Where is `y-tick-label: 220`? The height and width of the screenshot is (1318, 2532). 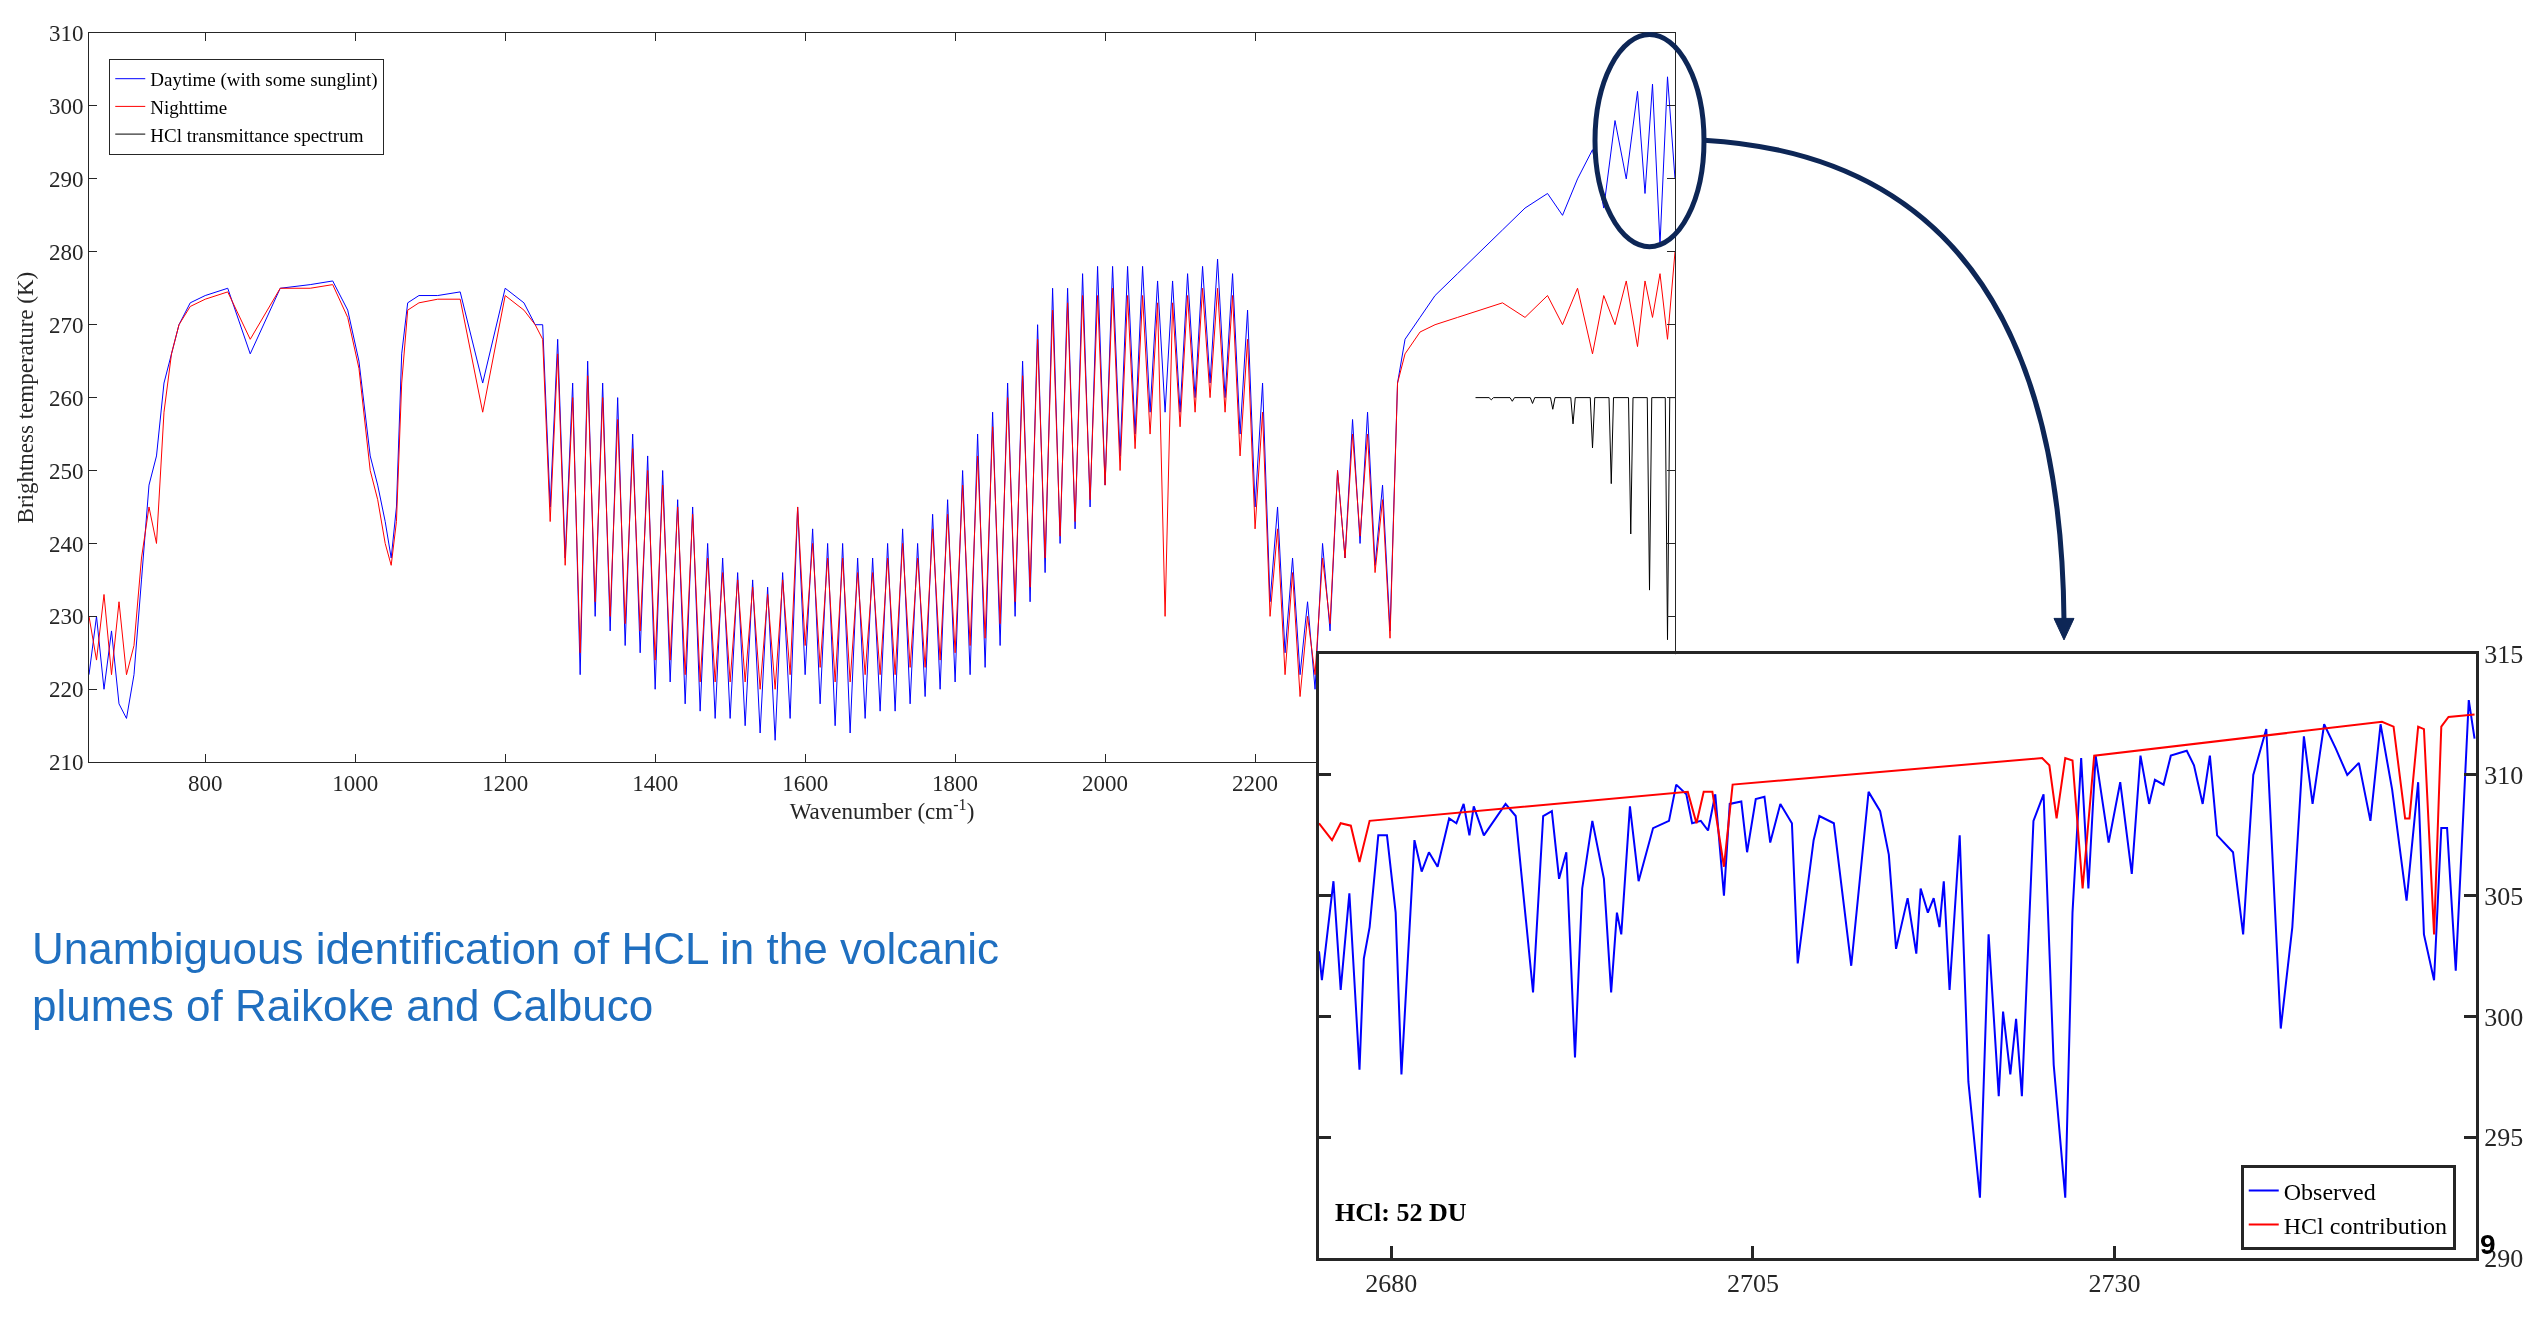
y-tick-label: 220 is located at coordinates (66, 690).